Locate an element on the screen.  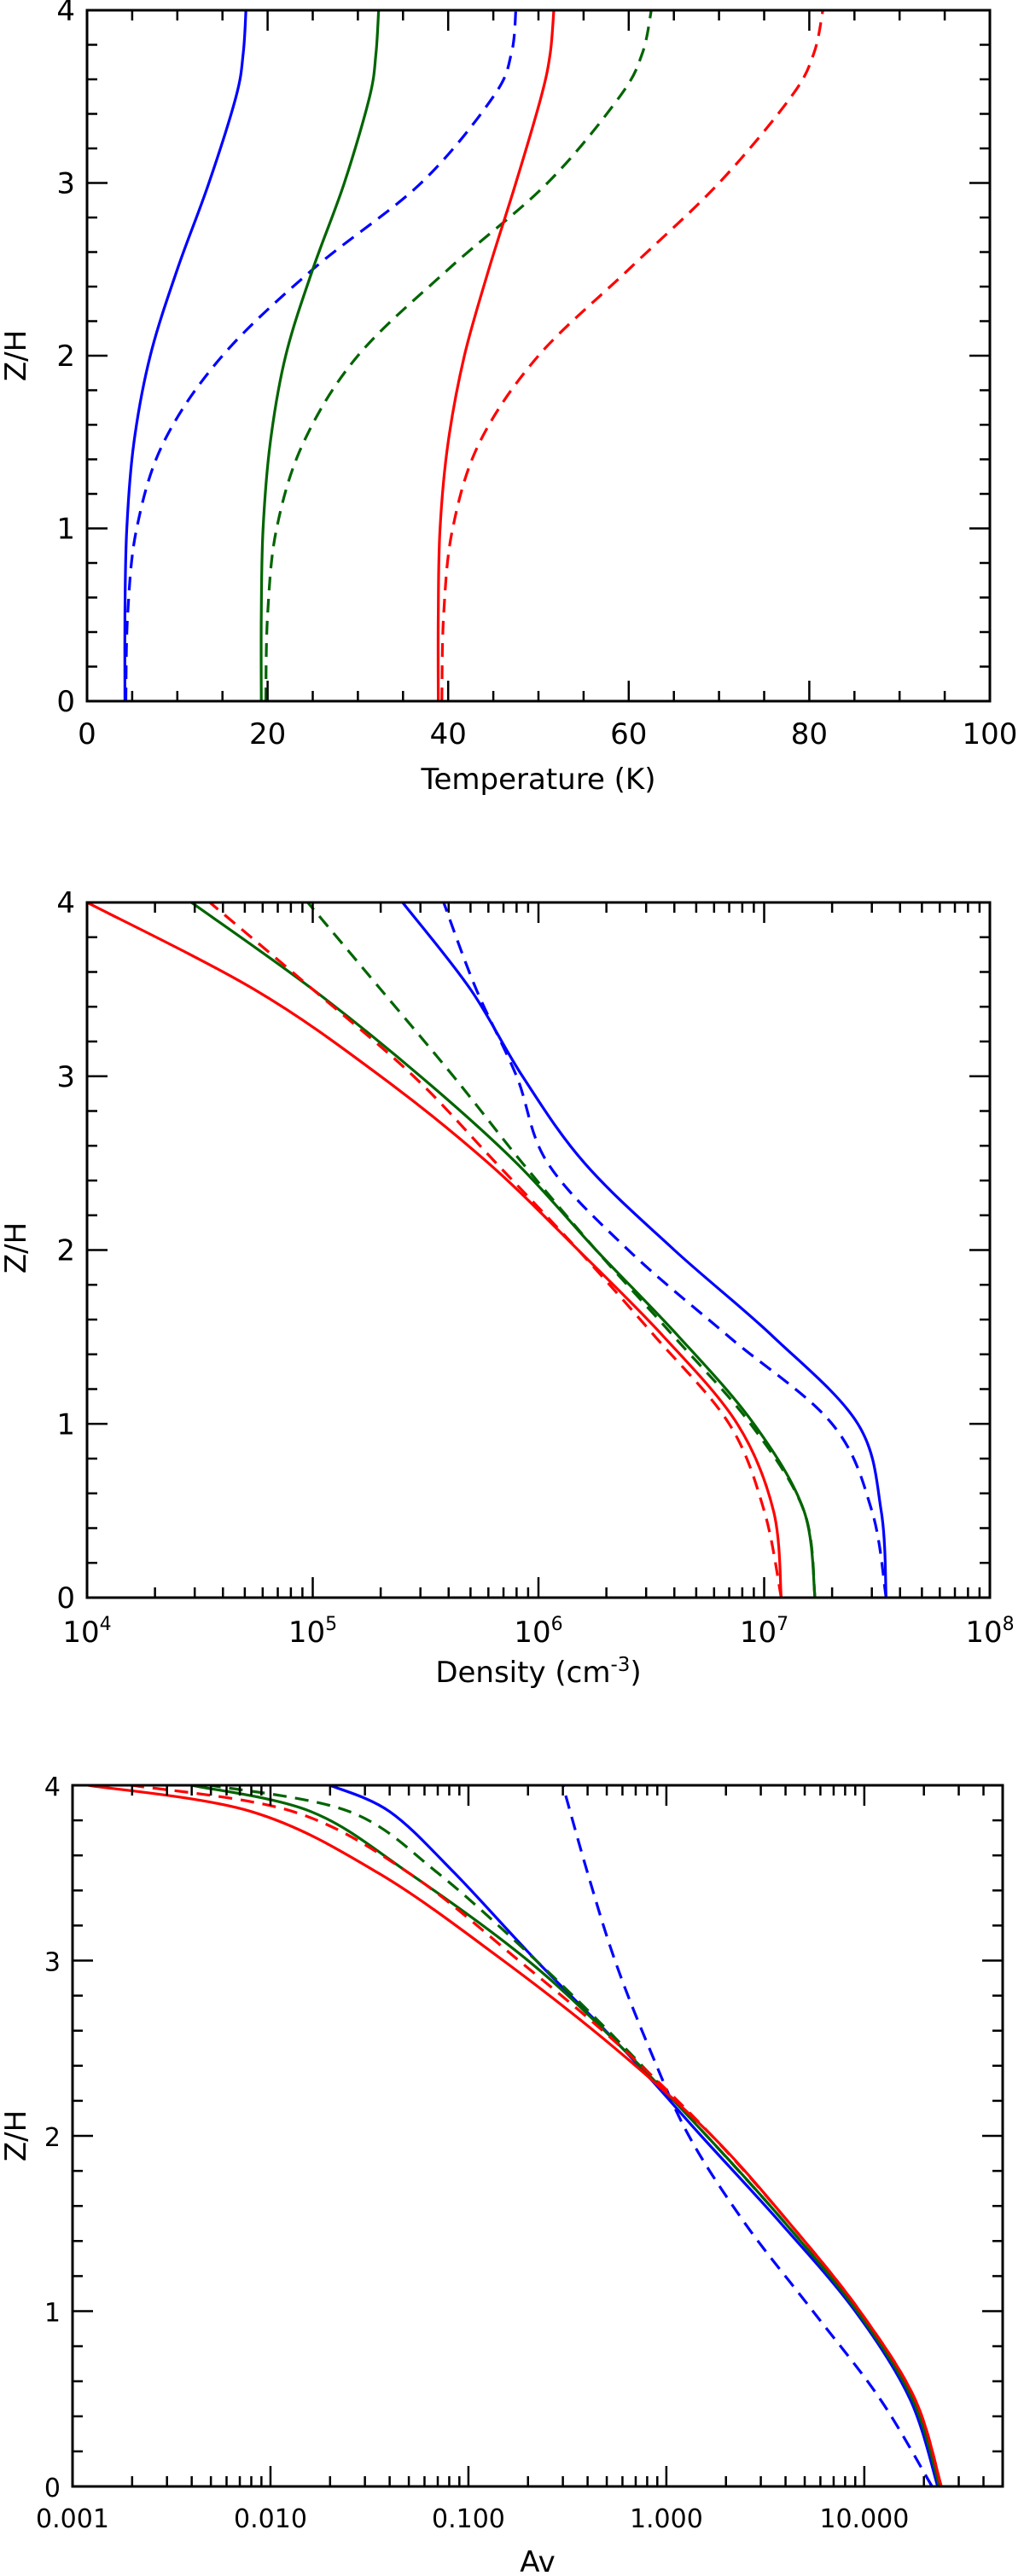
x-tick-label-exp-density-3: 7 is located at coordinates (782, 1624).